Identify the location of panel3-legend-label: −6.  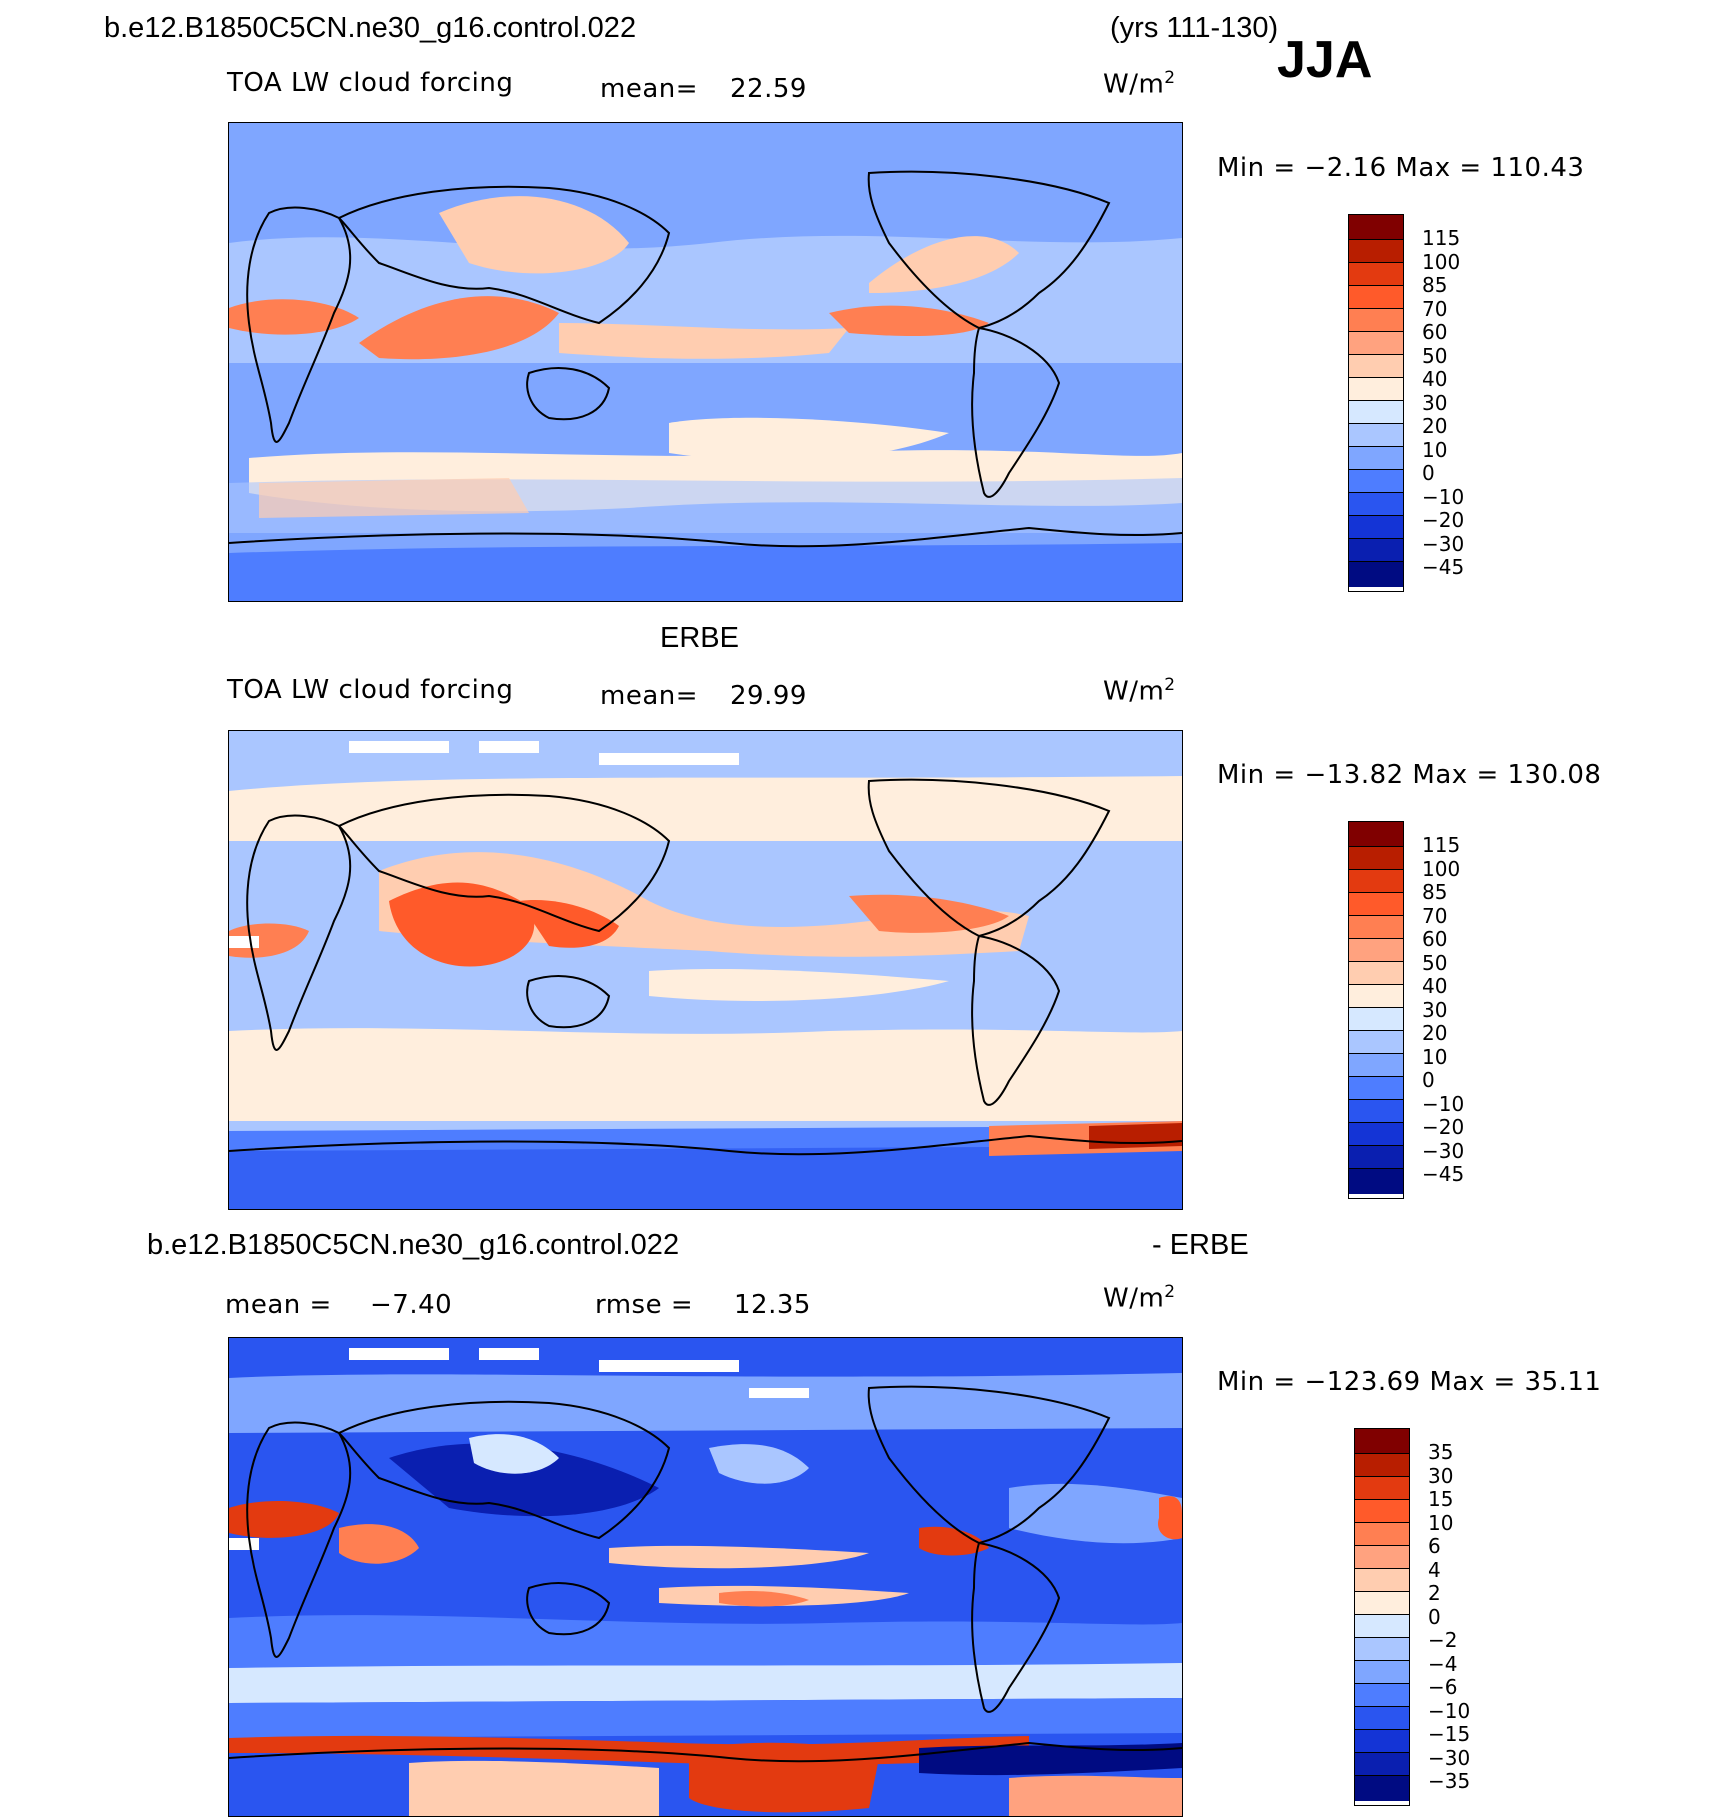
(1443, 1687).